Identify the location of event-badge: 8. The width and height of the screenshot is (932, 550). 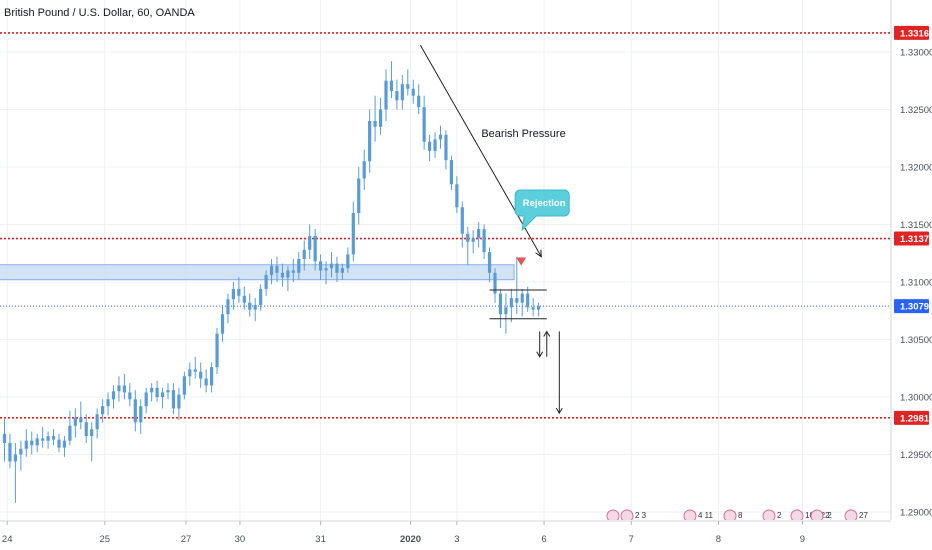
(733, 514).